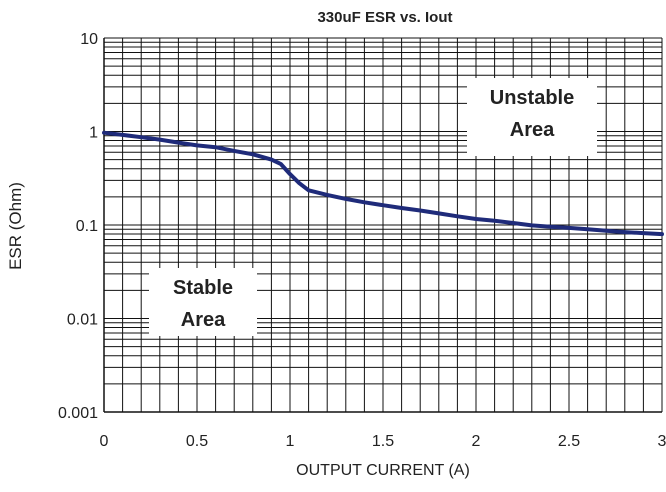 This screenshot has width=666, height=492. Describe the element at coordinates (383, 470) in the screenshot. I see `x-axis-label: OUTPUT CURRENT (A)` at that location.